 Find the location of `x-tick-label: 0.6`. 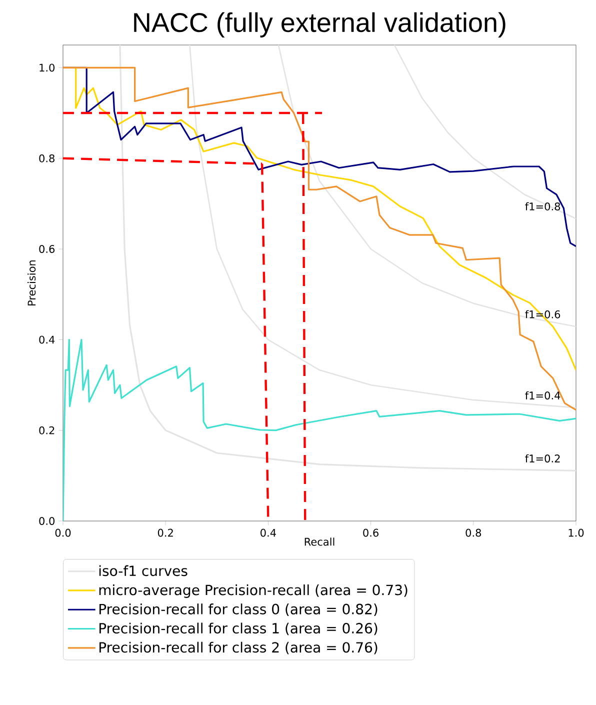

x-tick-label: 0.6 is located at coordinates (370, 532).